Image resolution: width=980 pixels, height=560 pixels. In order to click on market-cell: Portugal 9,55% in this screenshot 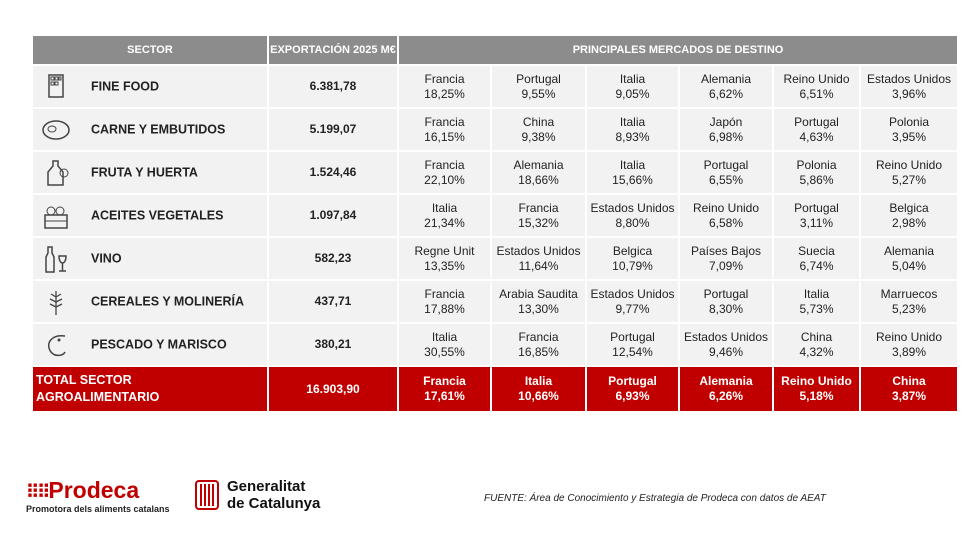, I will do `click(538, 86)`.